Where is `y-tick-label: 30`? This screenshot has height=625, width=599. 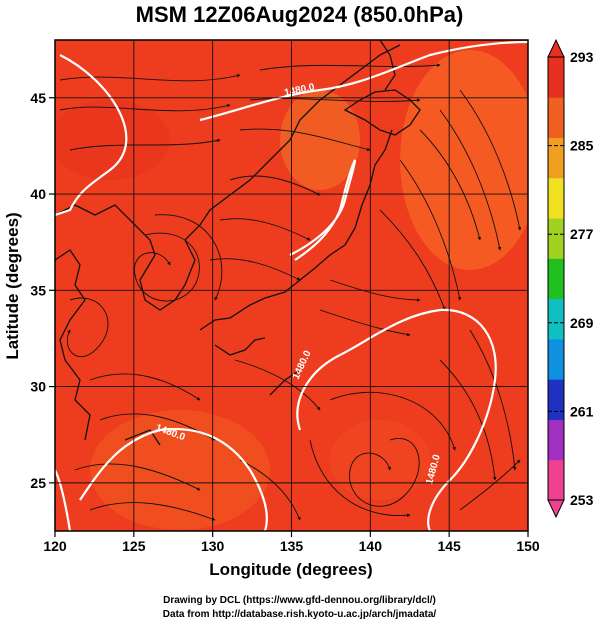
y-tick-label: 30 is located at coordinates (38, 387).